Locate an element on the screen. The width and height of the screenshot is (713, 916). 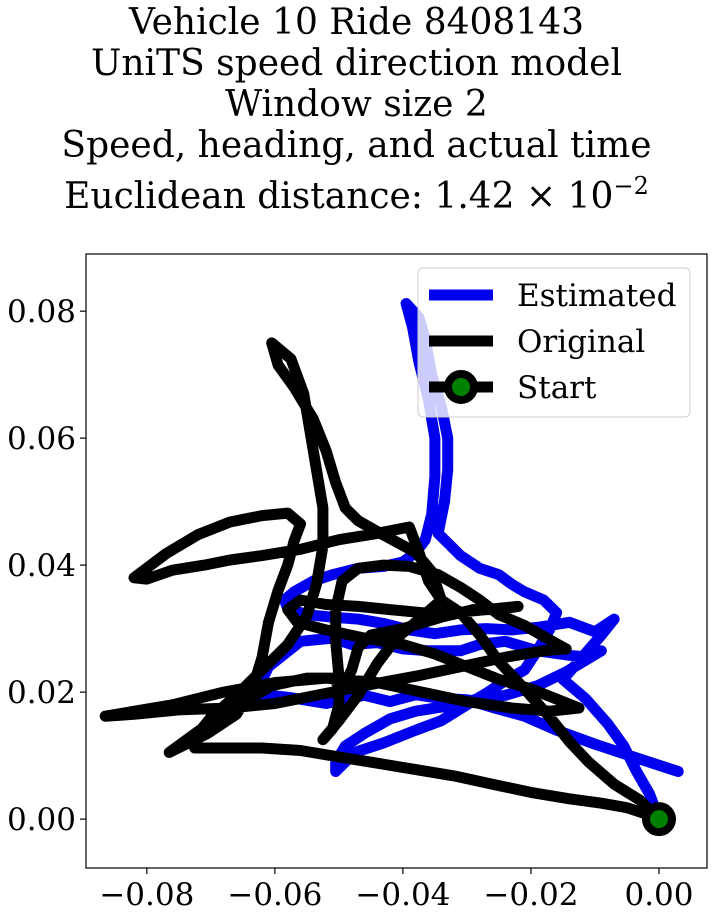
legend-label-original: Original is located at coordinates (581, 342).